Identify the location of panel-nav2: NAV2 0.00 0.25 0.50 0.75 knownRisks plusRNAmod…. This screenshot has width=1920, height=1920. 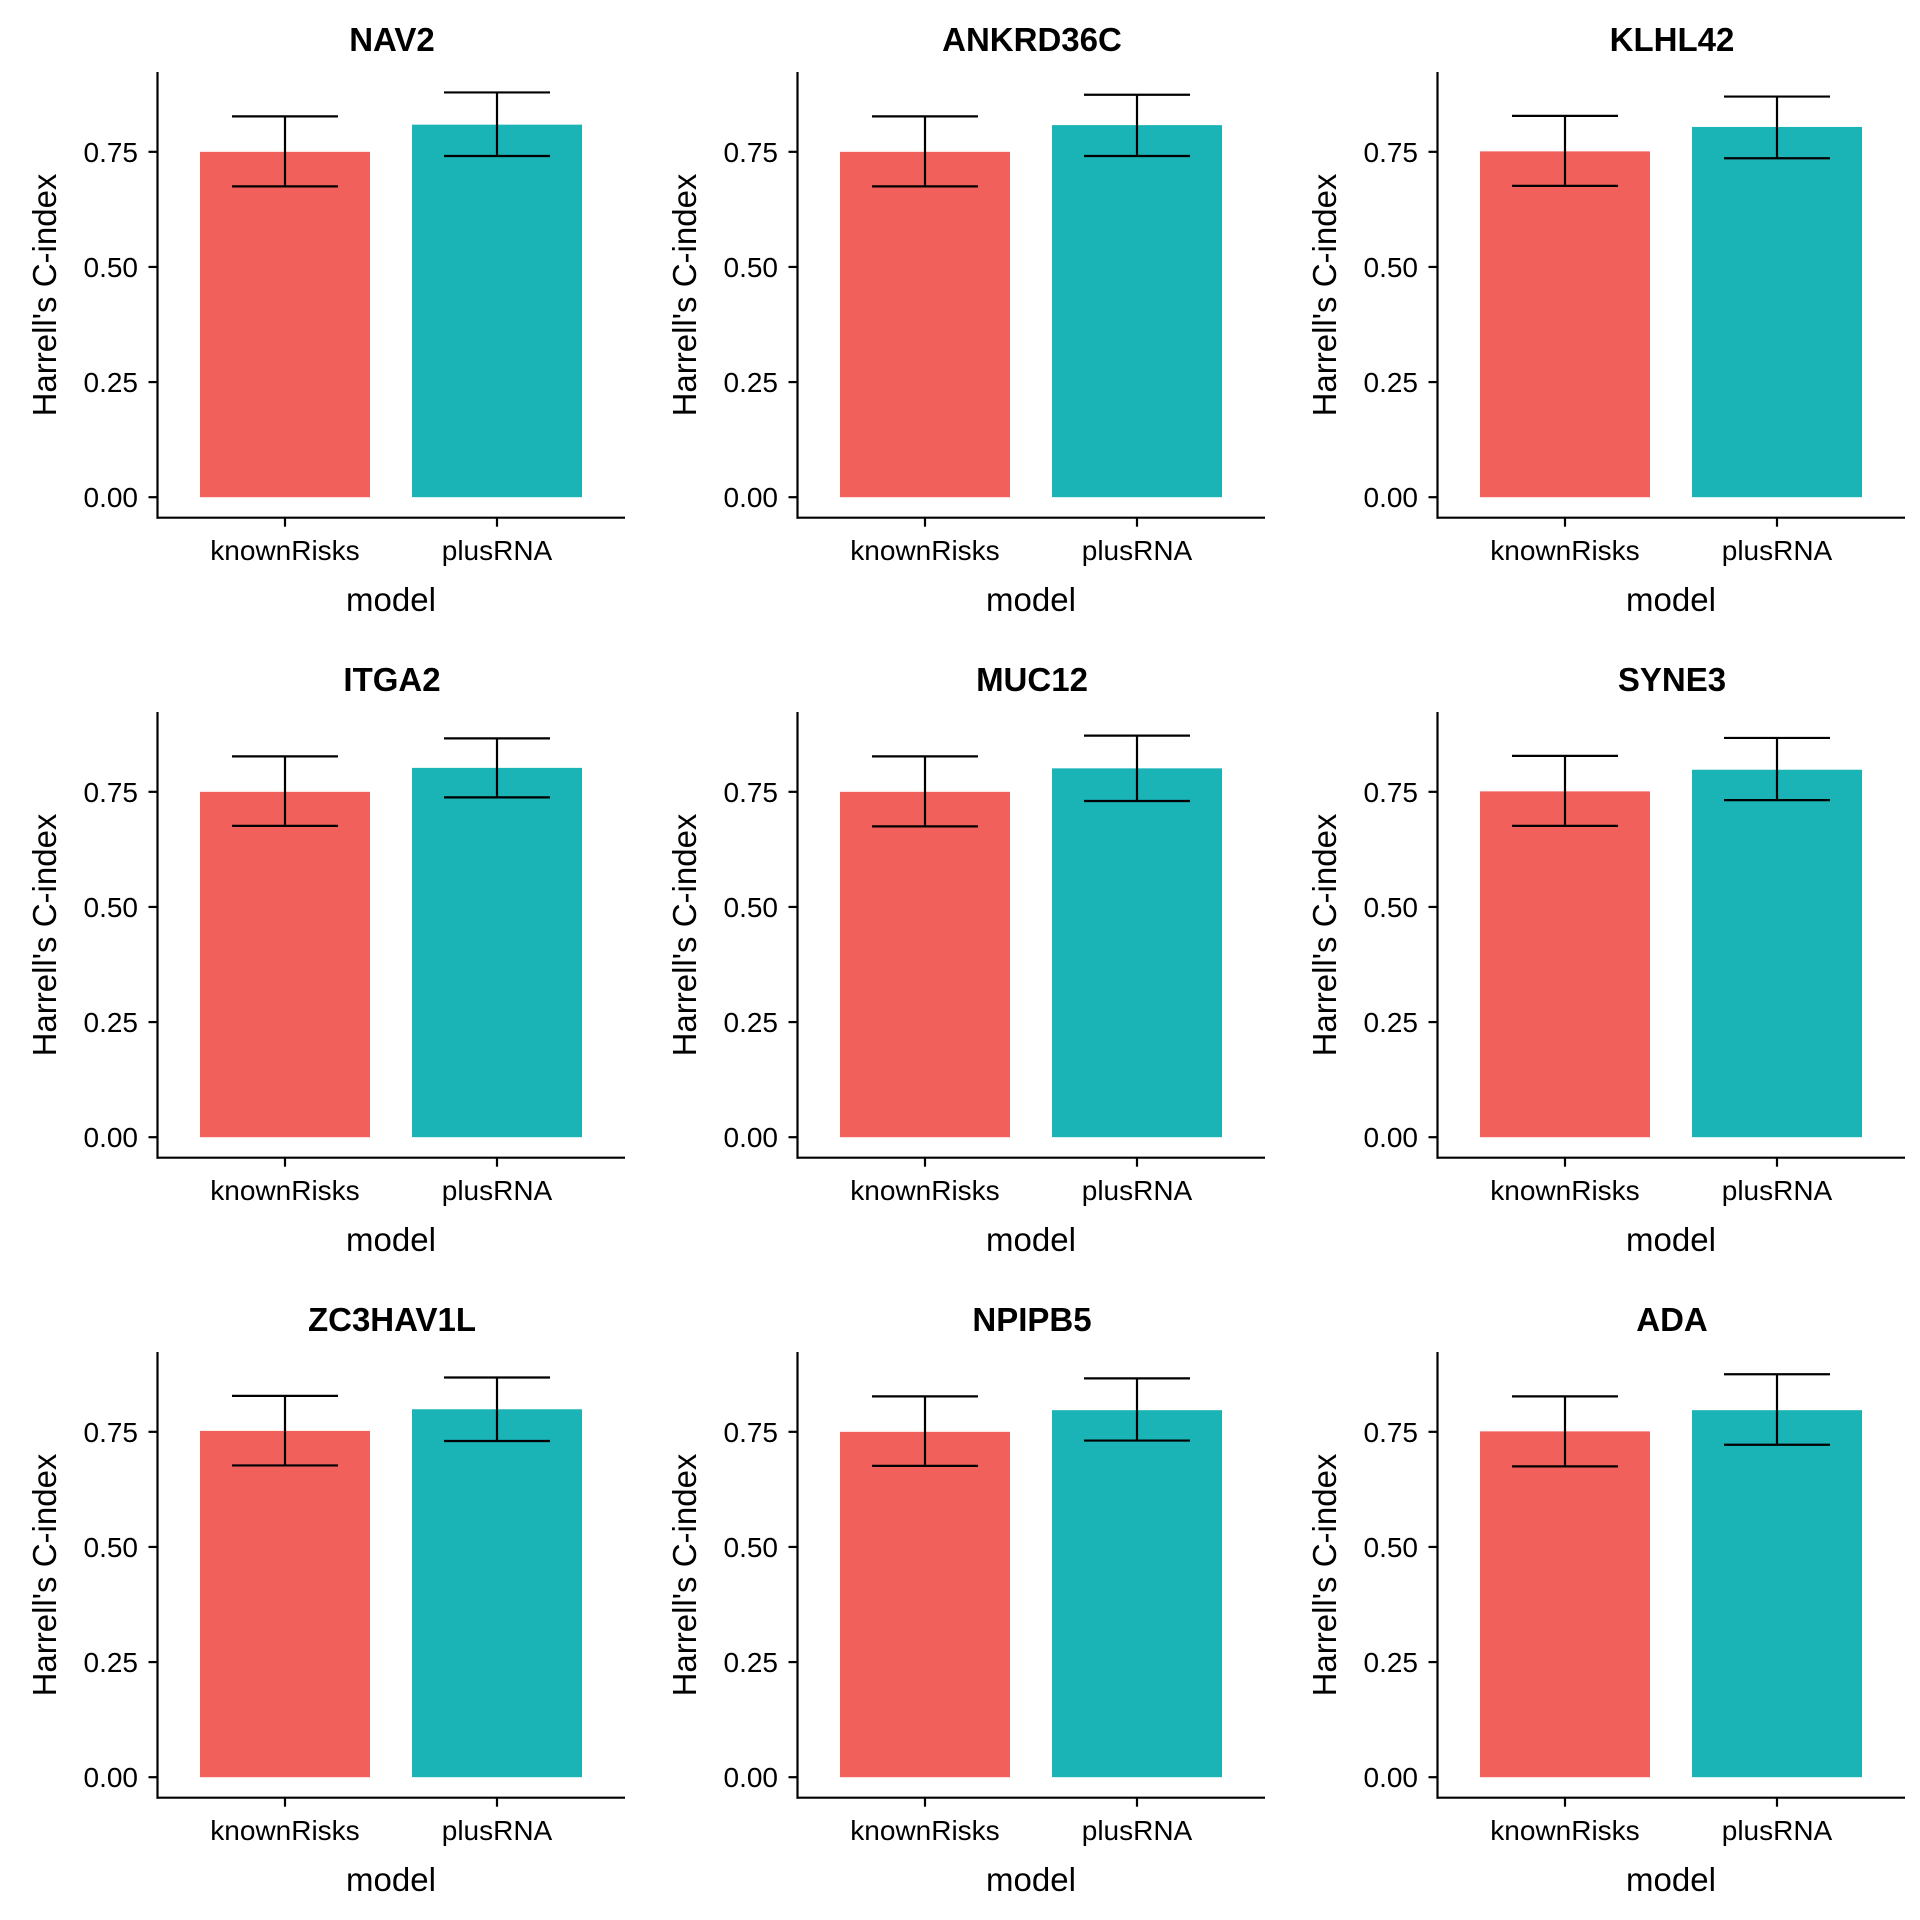
(325, 319).